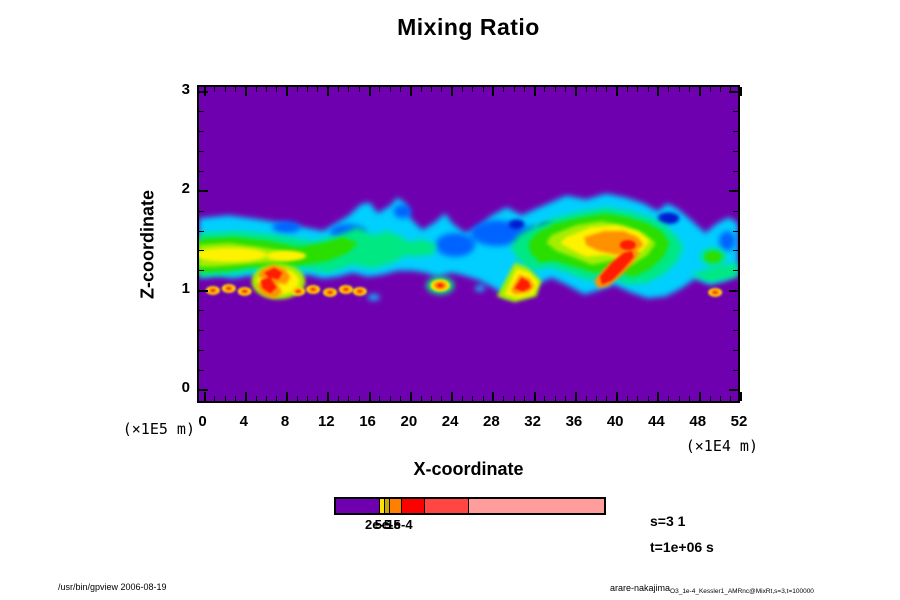 Image resolution: width=900 pixels, height=600 pixels. Describe the element at coordinates (387, 524) in the screenshot. I see `colorbar-level-label: 5e-5` at that location.